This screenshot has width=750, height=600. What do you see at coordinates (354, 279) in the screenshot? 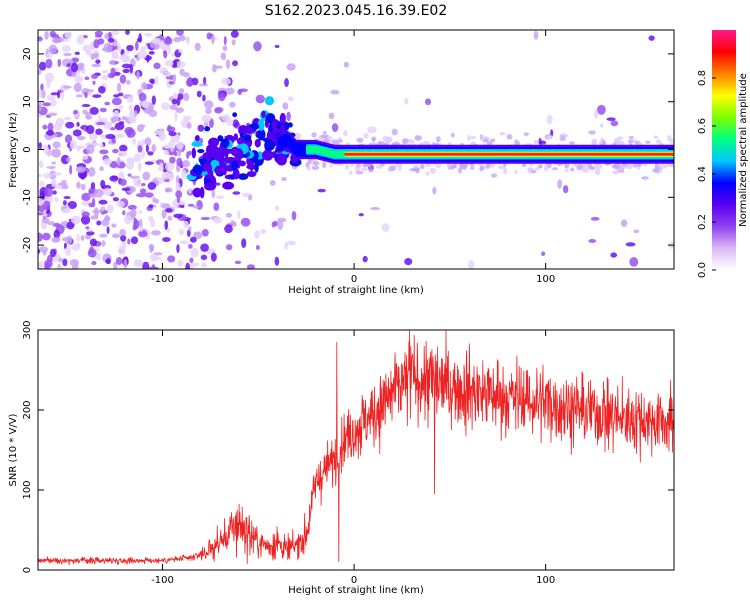
I see `x-tick-label: 0` at bounding box center [354, 279].